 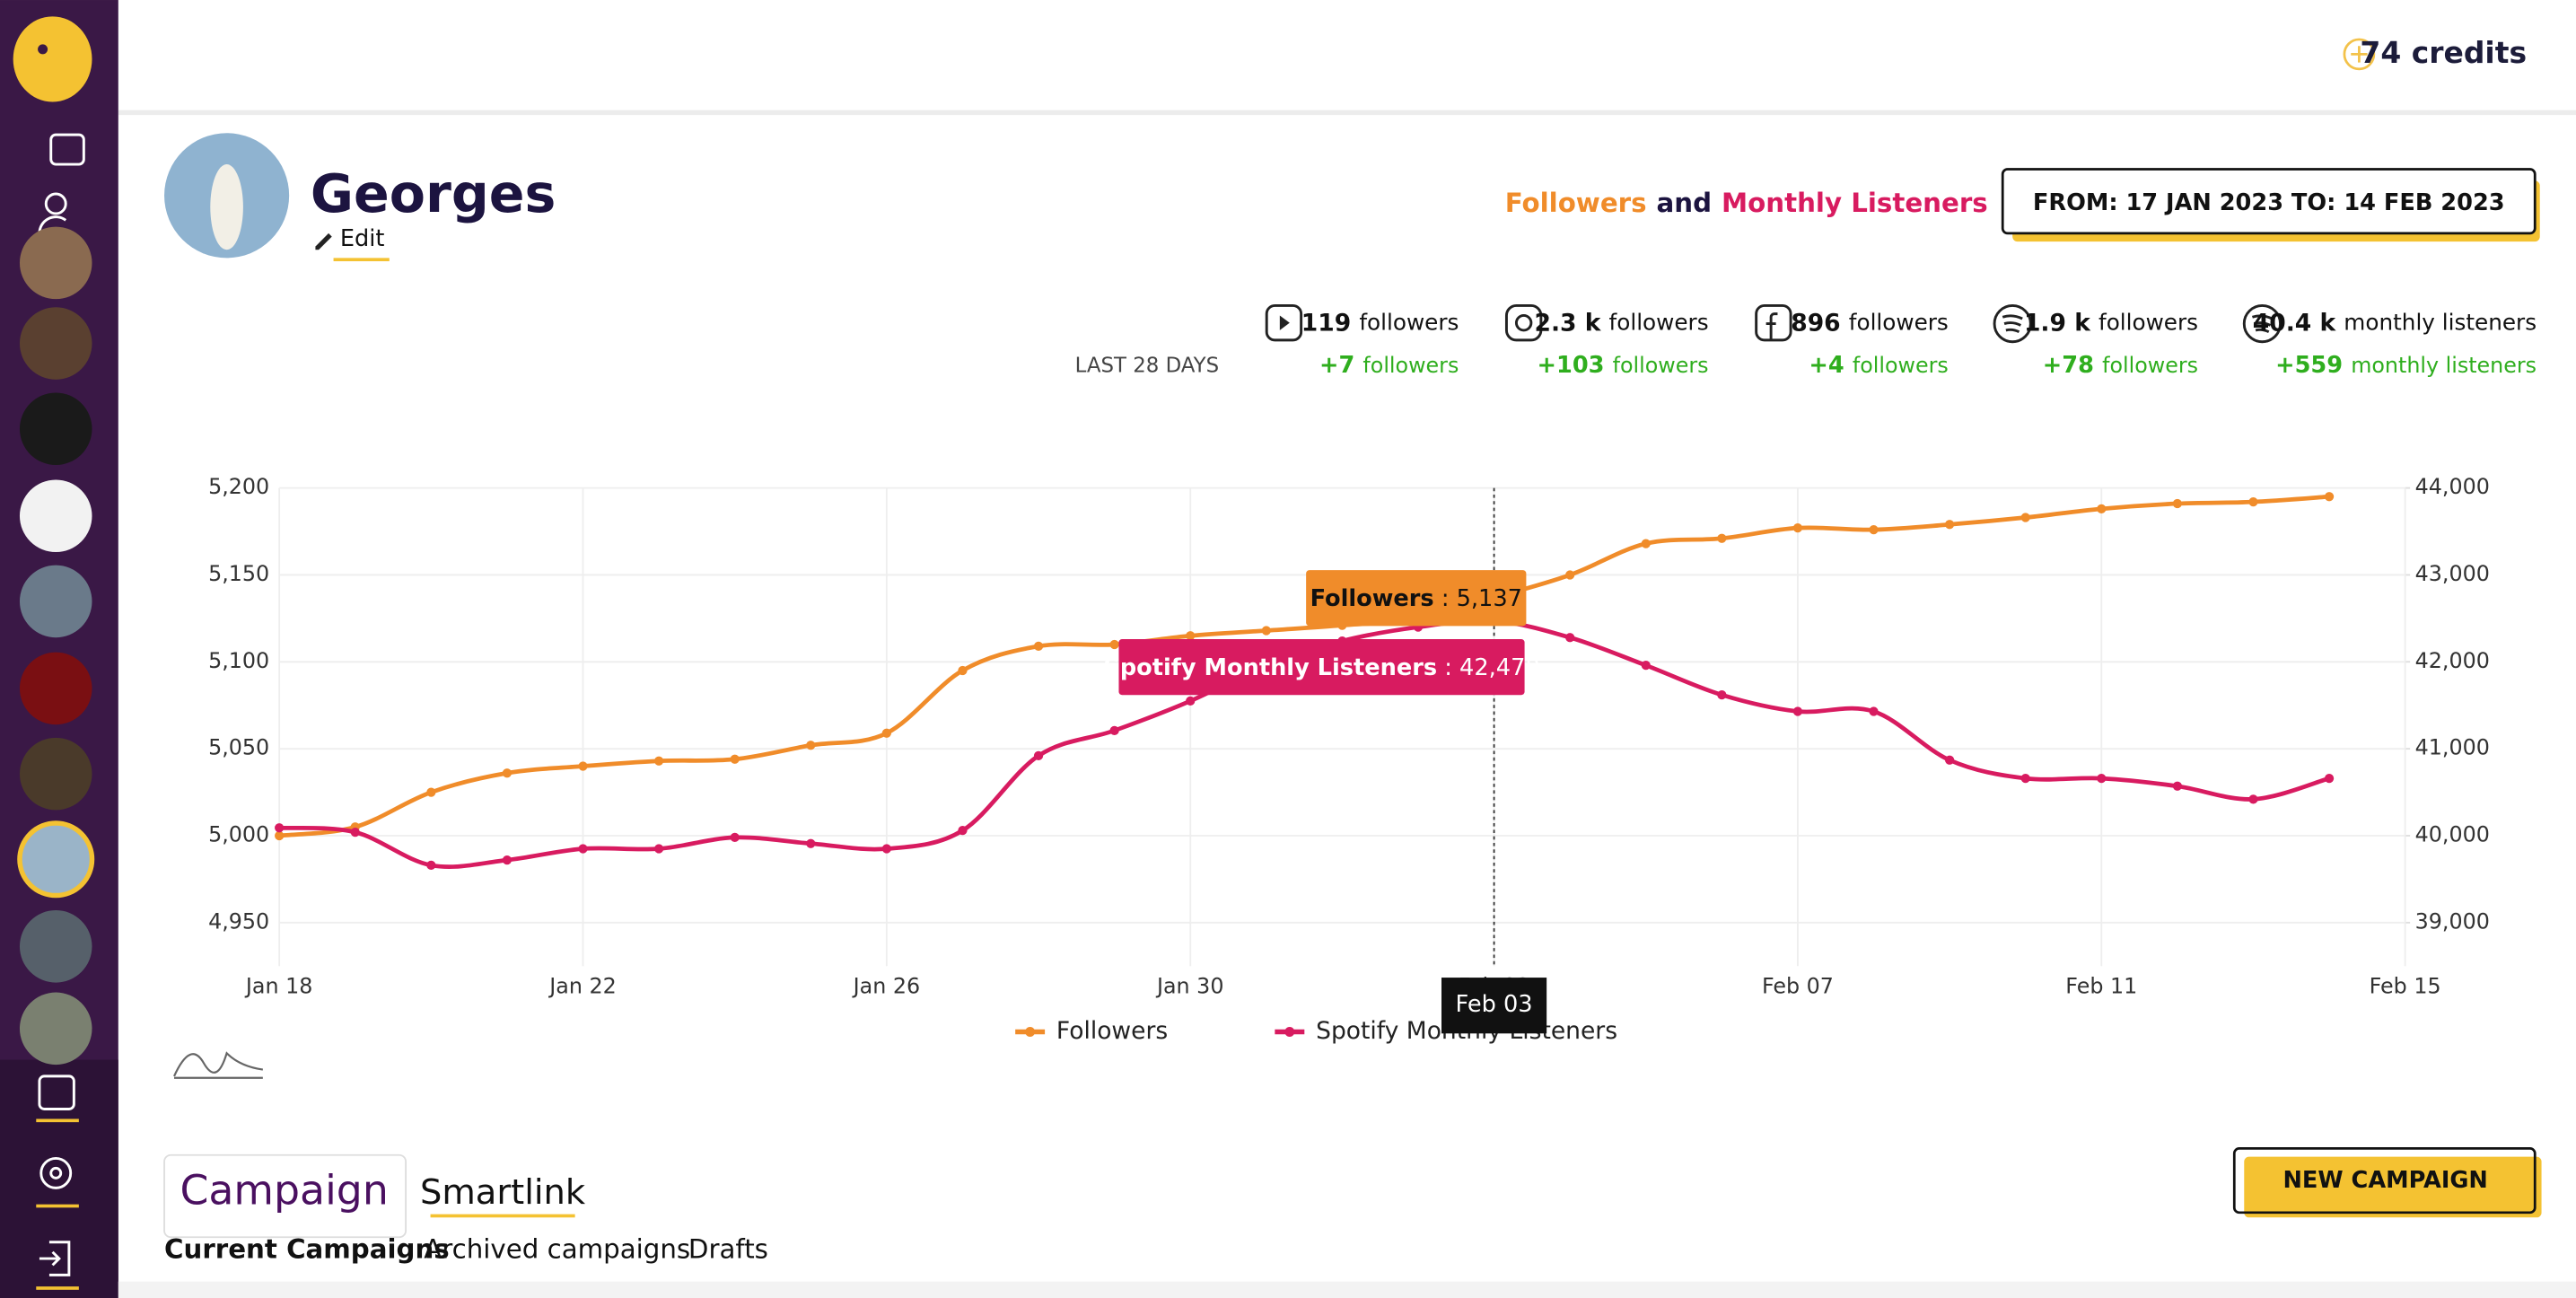 I want to click on spotify-waves, so click(x=2012, y=324).